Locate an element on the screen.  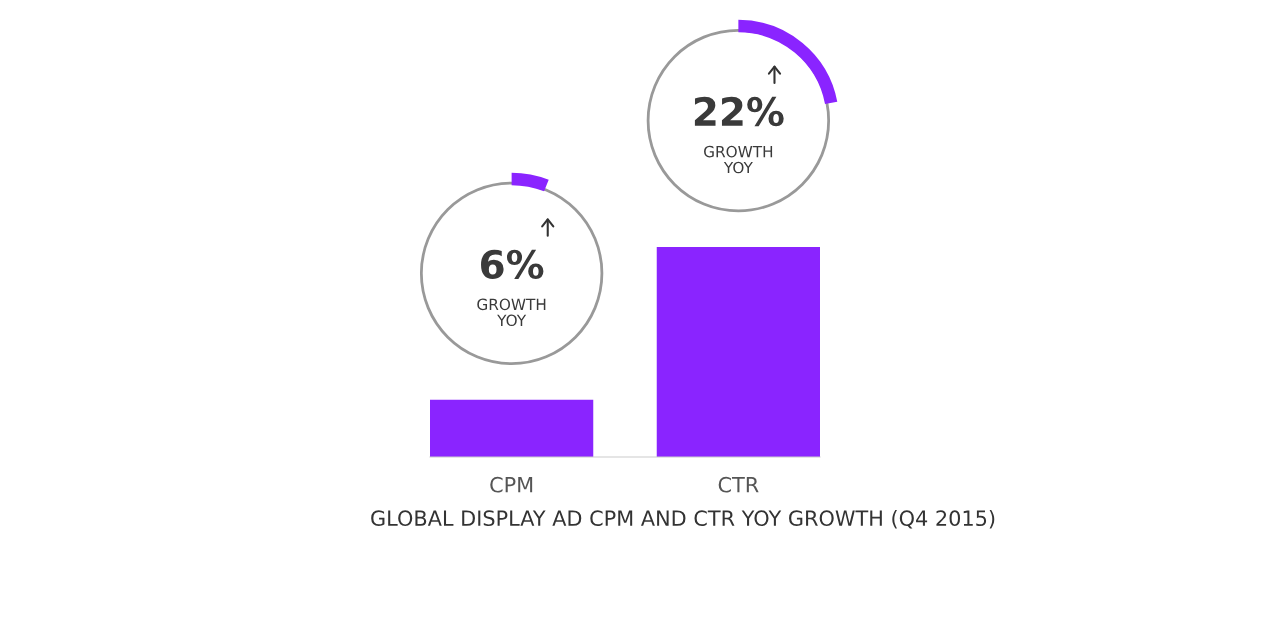
data-label: 22% is located at coordinates (739, 111).